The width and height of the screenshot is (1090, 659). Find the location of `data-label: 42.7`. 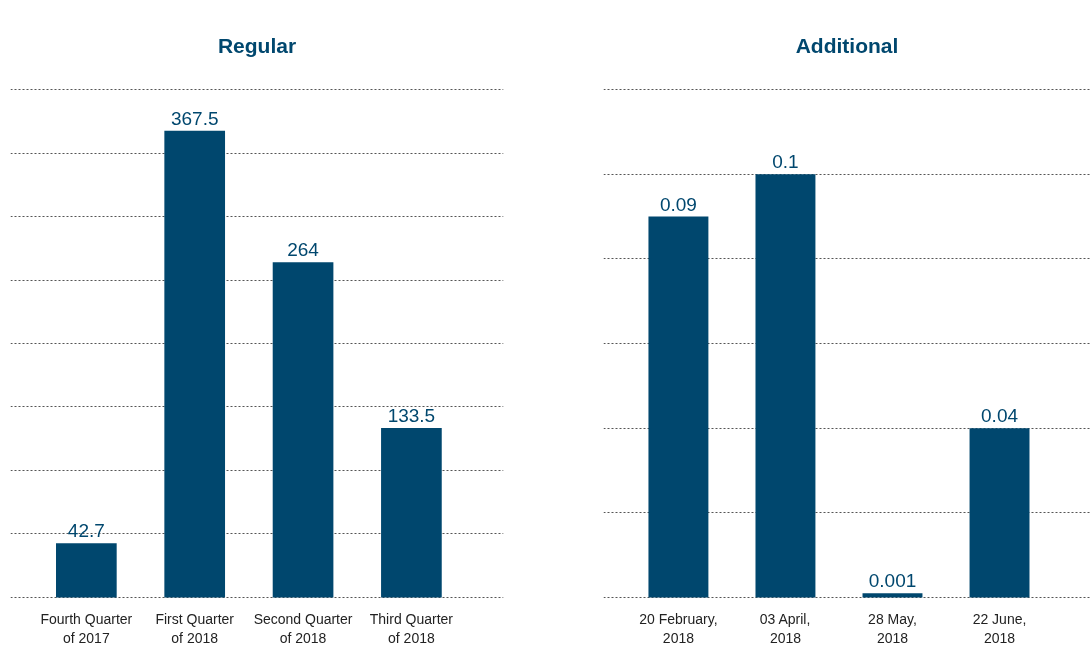

data-label: 42.7 is located at coordinates (86, 531).